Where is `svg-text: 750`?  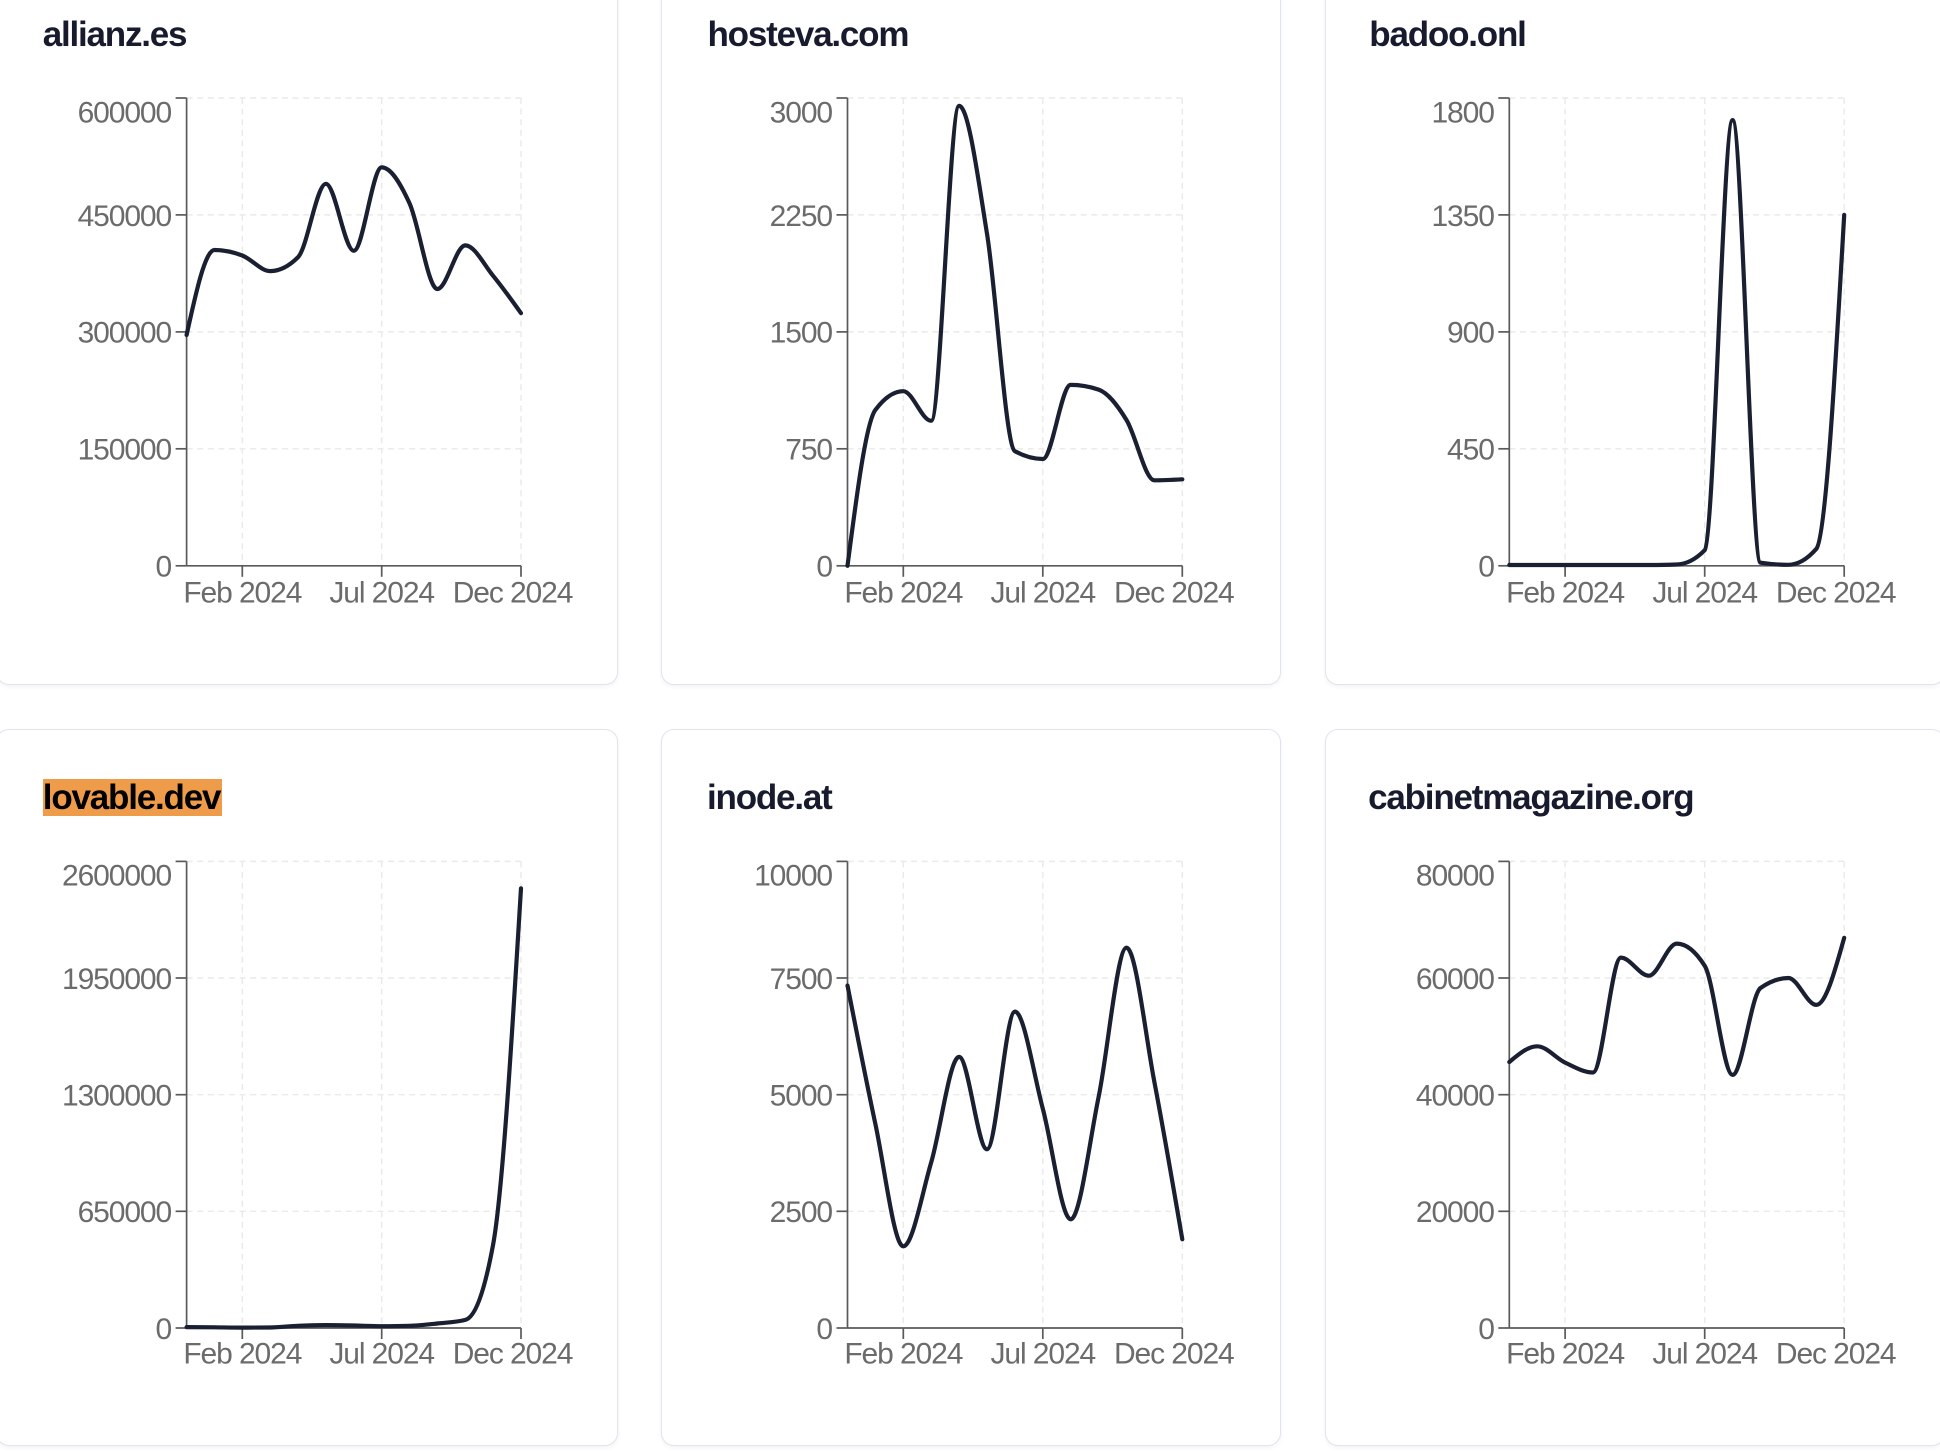
svg-text: 750 is located at coordinates (808, 450).